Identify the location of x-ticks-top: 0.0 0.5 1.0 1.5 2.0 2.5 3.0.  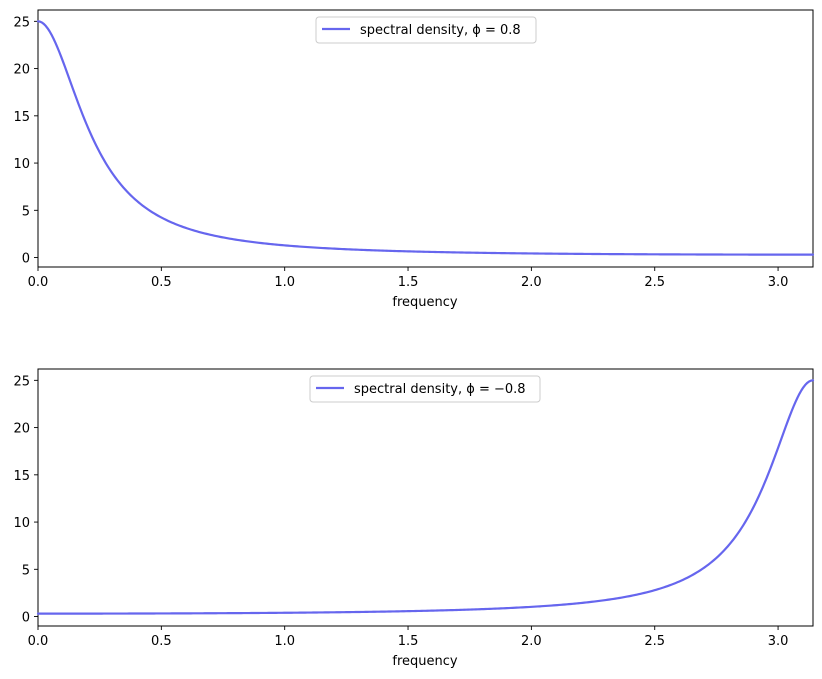
(408, 278).